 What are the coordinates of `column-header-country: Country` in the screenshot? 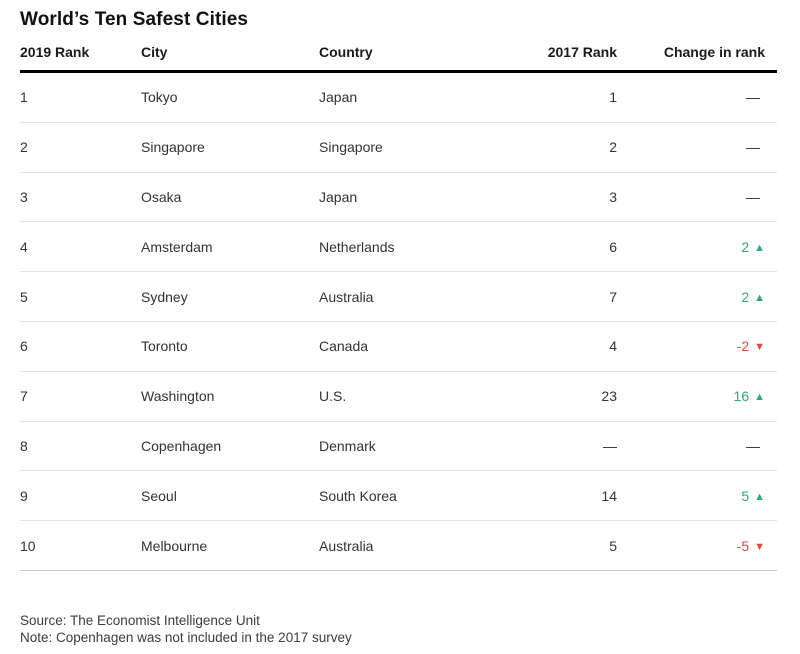 It's located at (409, 55).